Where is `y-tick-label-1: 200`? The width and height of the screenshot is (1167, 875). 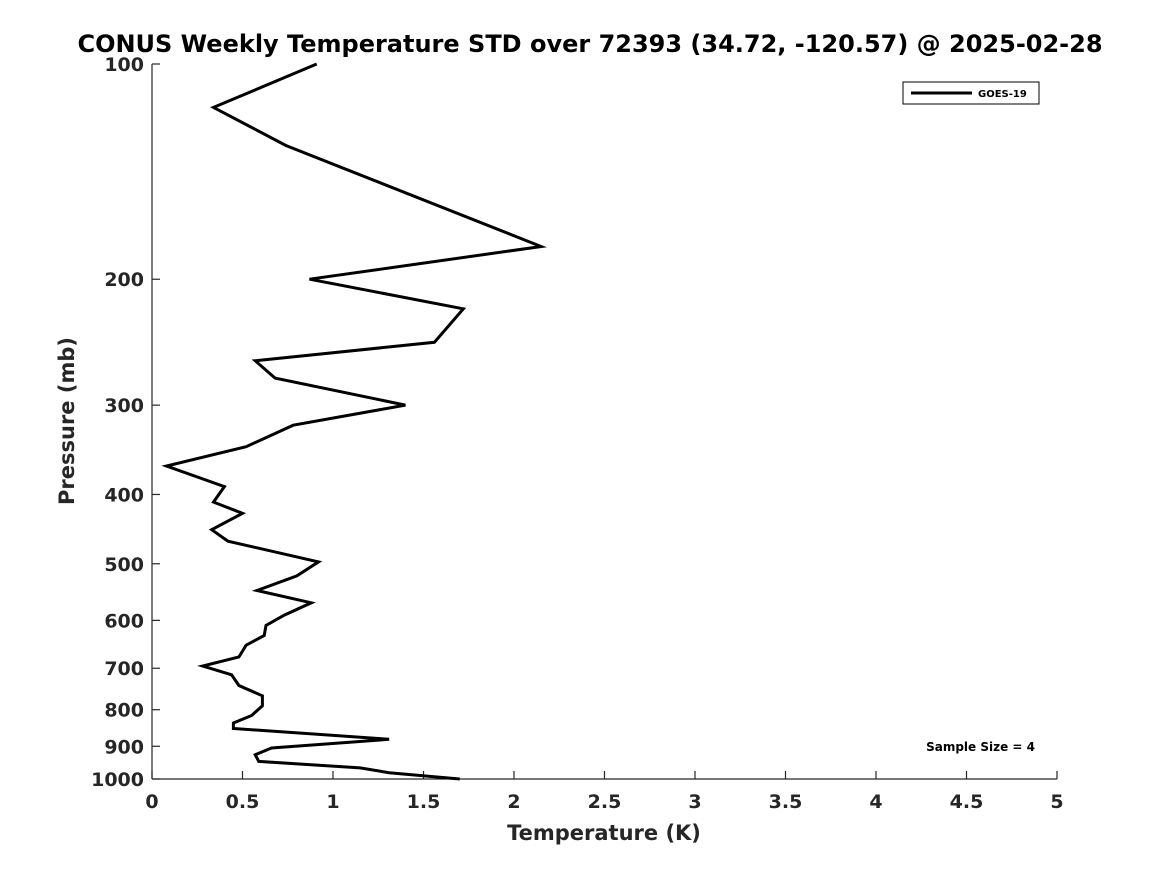 y-tick-label-1: 200 is located at coordinates (124, 280).